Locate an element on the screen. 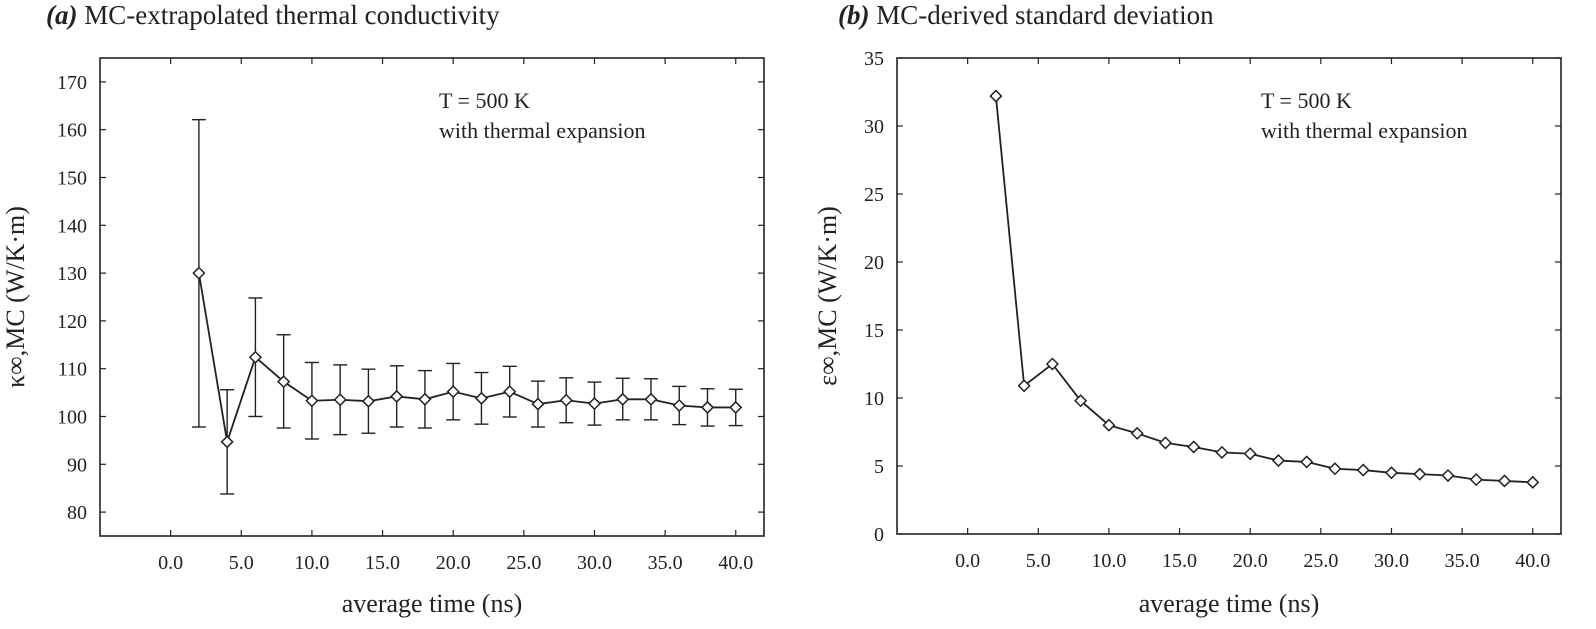  y-tick-label-a: 100 is located at coordinates (72, 418).